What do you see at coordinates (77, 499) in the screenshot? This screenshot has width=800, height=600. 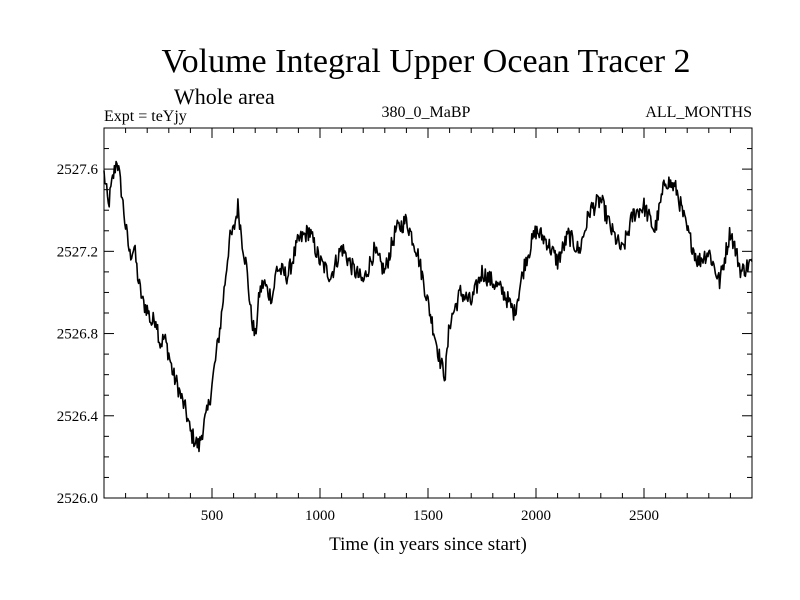 I see `y-tick-label: 2526.0` at bounding box center [77, 499].